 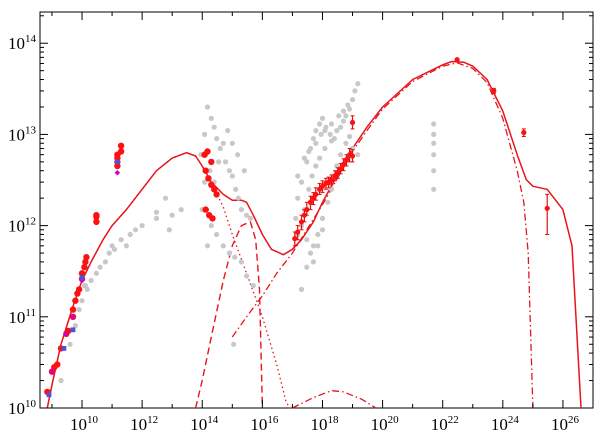 I want to click on x-tick-label: 1022, so click(x=445, y=424).